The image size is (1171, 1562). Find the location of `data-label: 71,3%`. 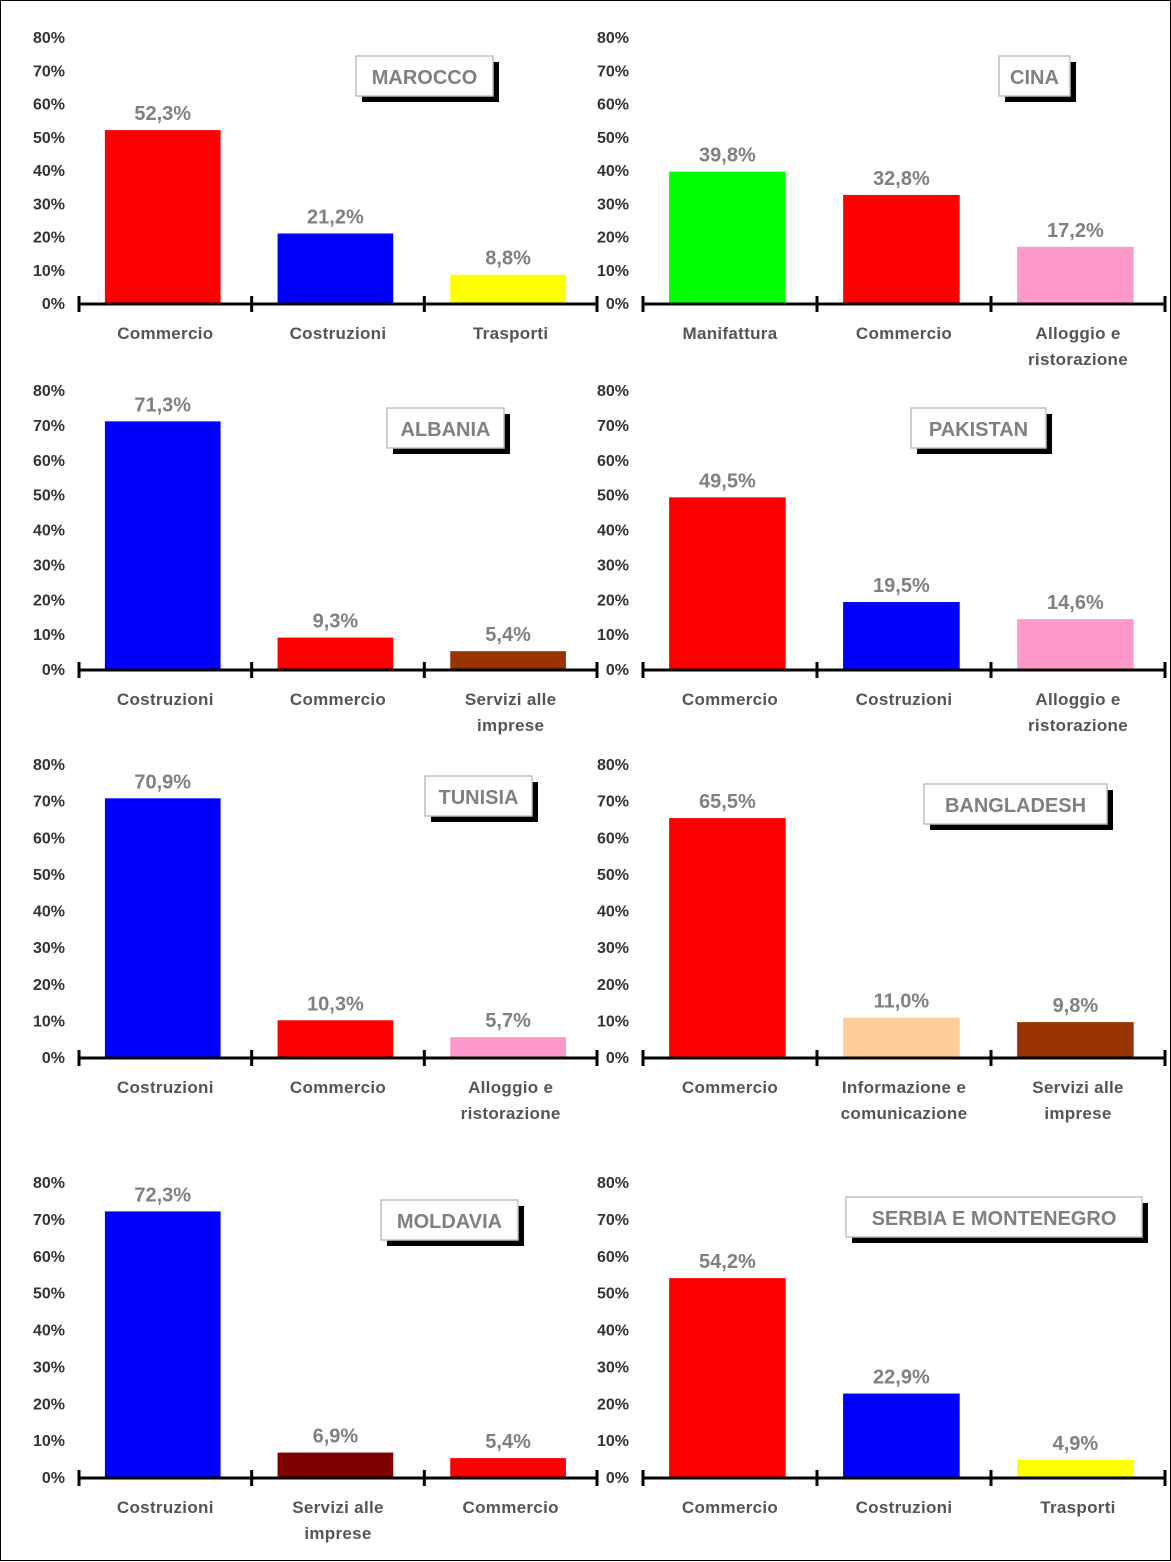

data-label: 71,3% is located at coordinates (162, 405).